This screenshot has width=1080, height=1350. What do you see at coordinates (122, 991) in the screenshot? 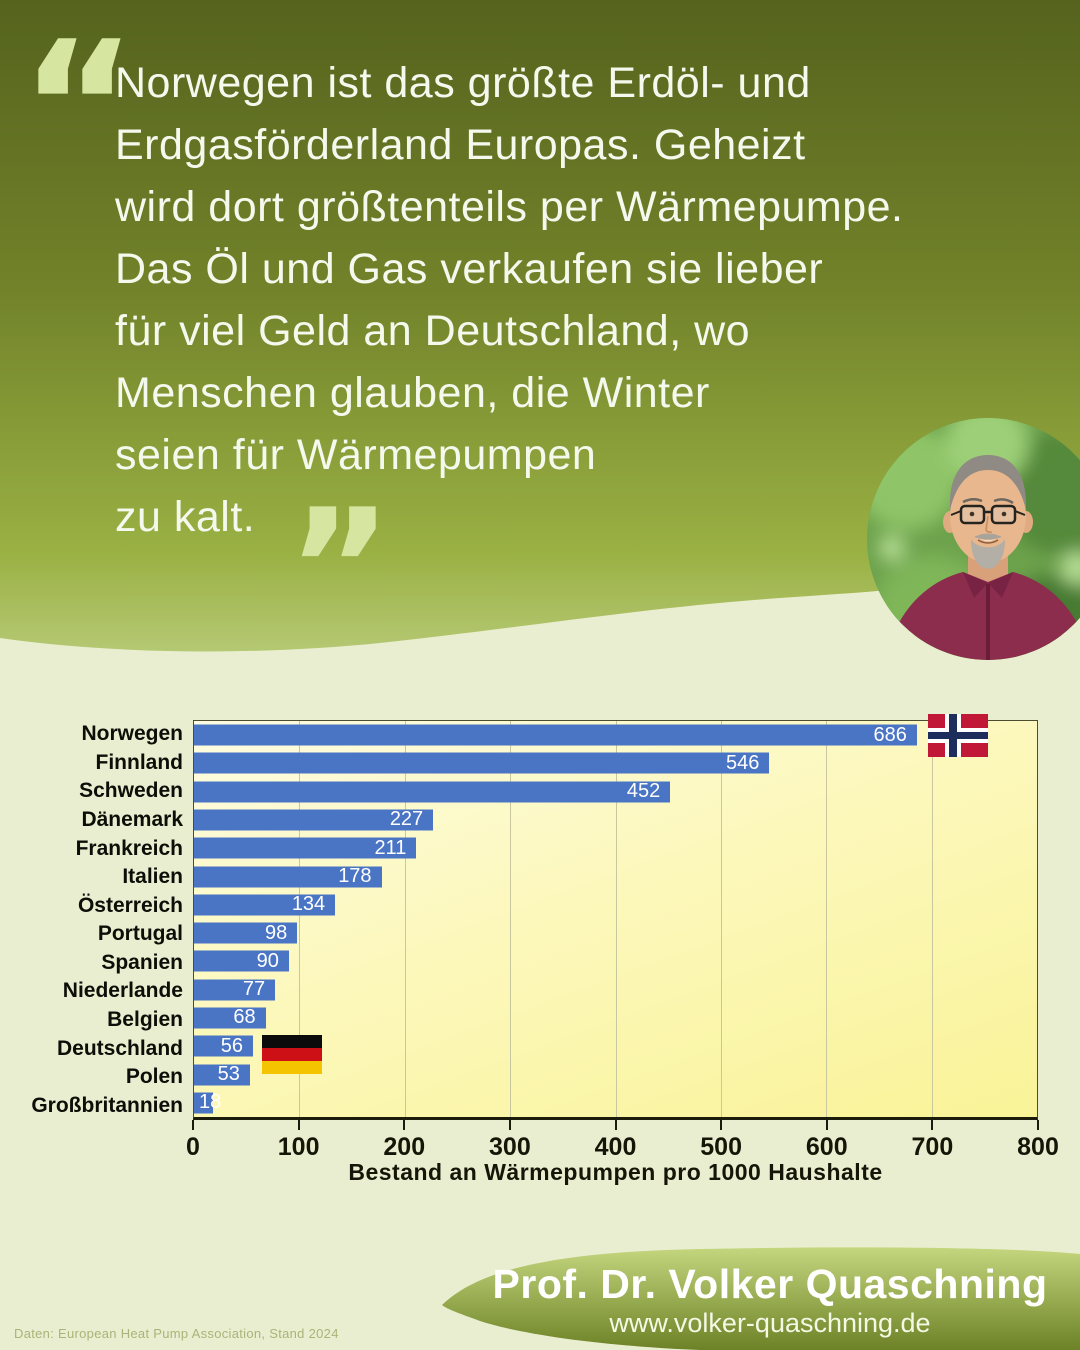
I see `category-label: Niederlande` at bounding box center [122, 991].